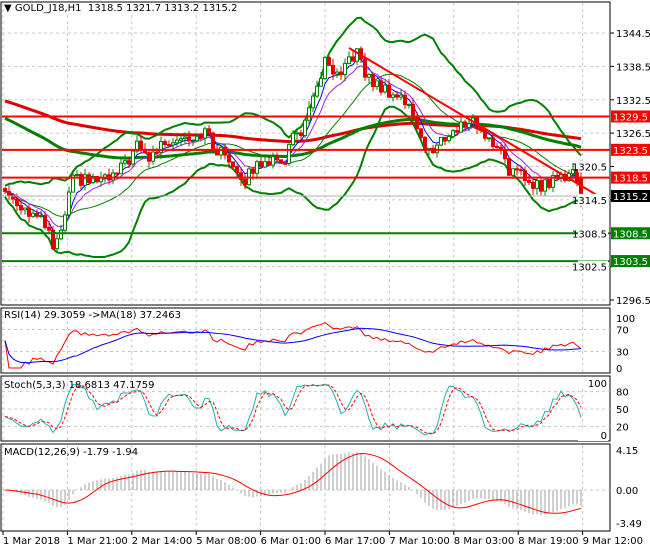 The image size is (650, 550). I want to click on stoch-axis-label: 50, so click(622, 410).